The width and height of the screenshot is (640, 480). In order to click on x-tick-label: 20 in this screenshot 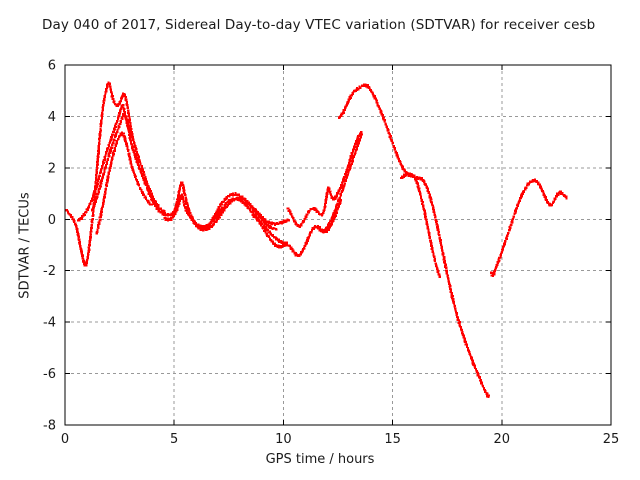, I will do `click(502, 439)`.